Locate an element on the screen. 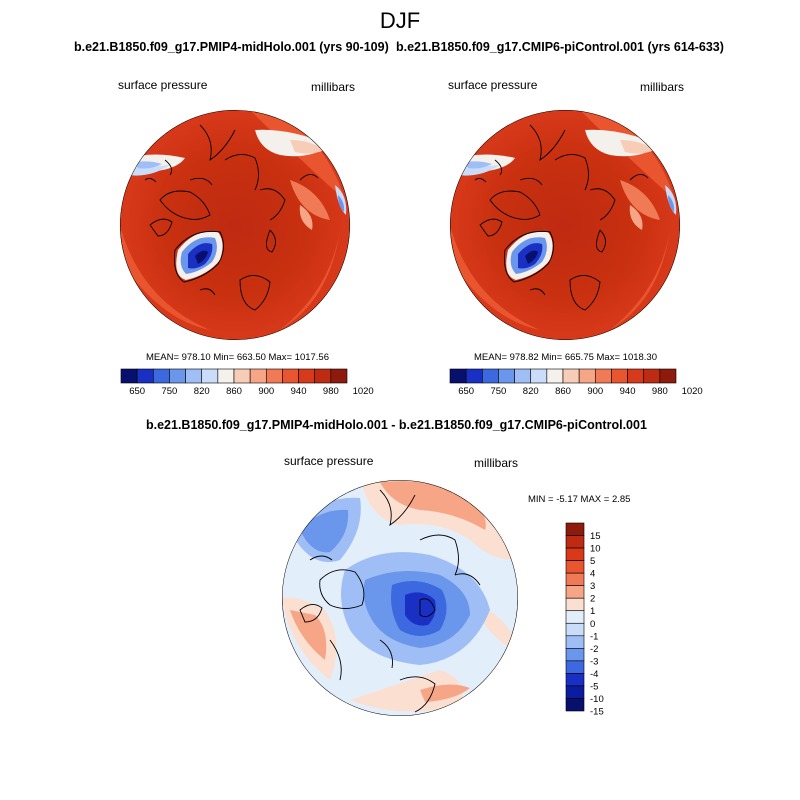  colorbar-tick-label: 4 is located at coordinates (592, 574).